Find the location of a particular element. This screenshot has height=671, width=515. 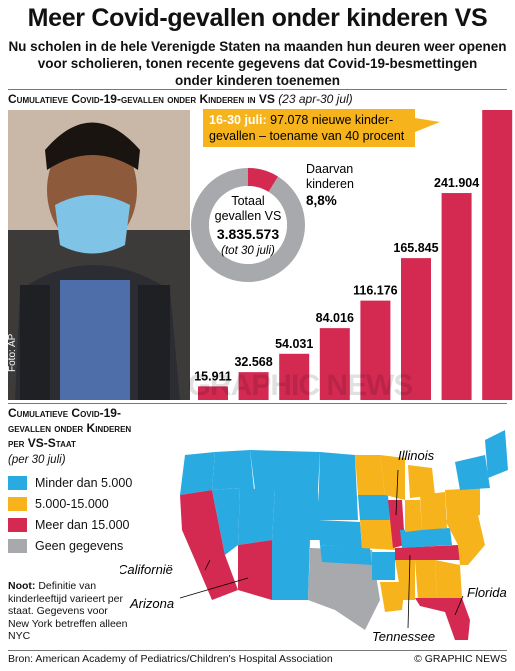

donut-hole is located at coordinates (248, 225).